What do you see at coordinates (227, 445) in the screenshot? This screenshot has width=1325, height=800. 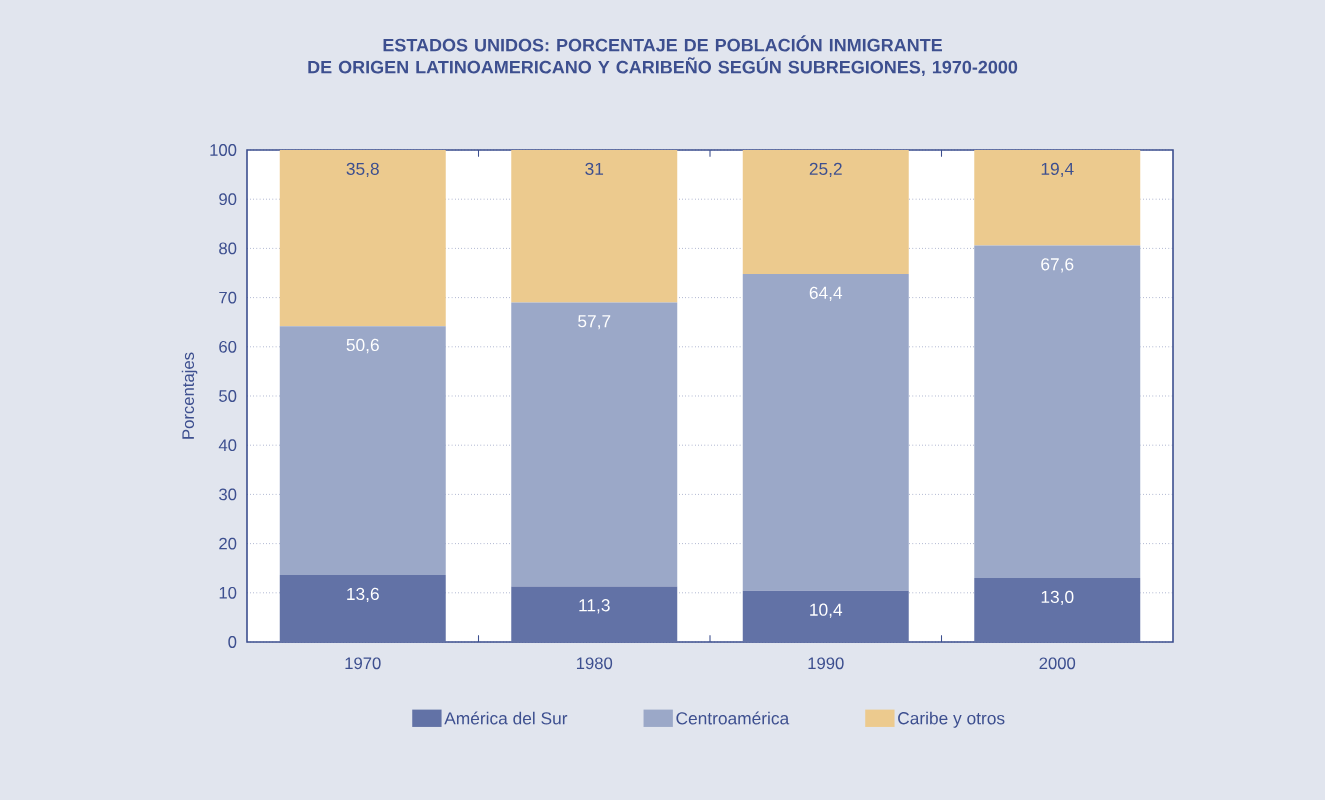 I see `y-tick-label: 40` at bounding box center [227, 445].